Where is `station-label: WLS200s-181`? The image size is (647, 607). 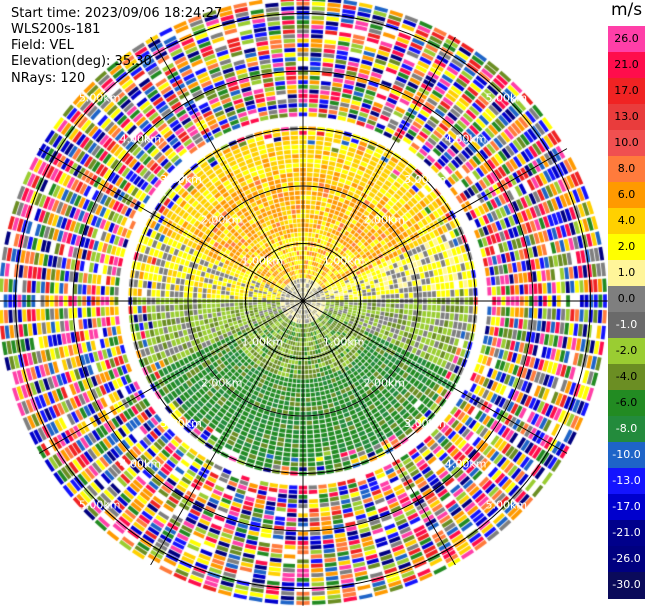 station-label: WLS200s-181 is located at coordinates (56, 29).